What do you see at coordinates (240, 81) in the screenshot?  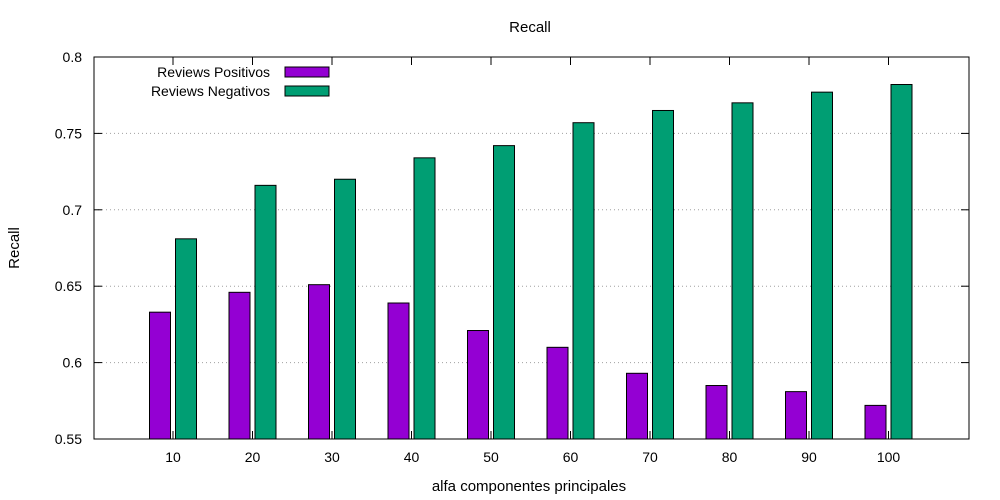 I see `legend: Reviews Positivos Reviews Negativos` at bounding box center [240, 81].